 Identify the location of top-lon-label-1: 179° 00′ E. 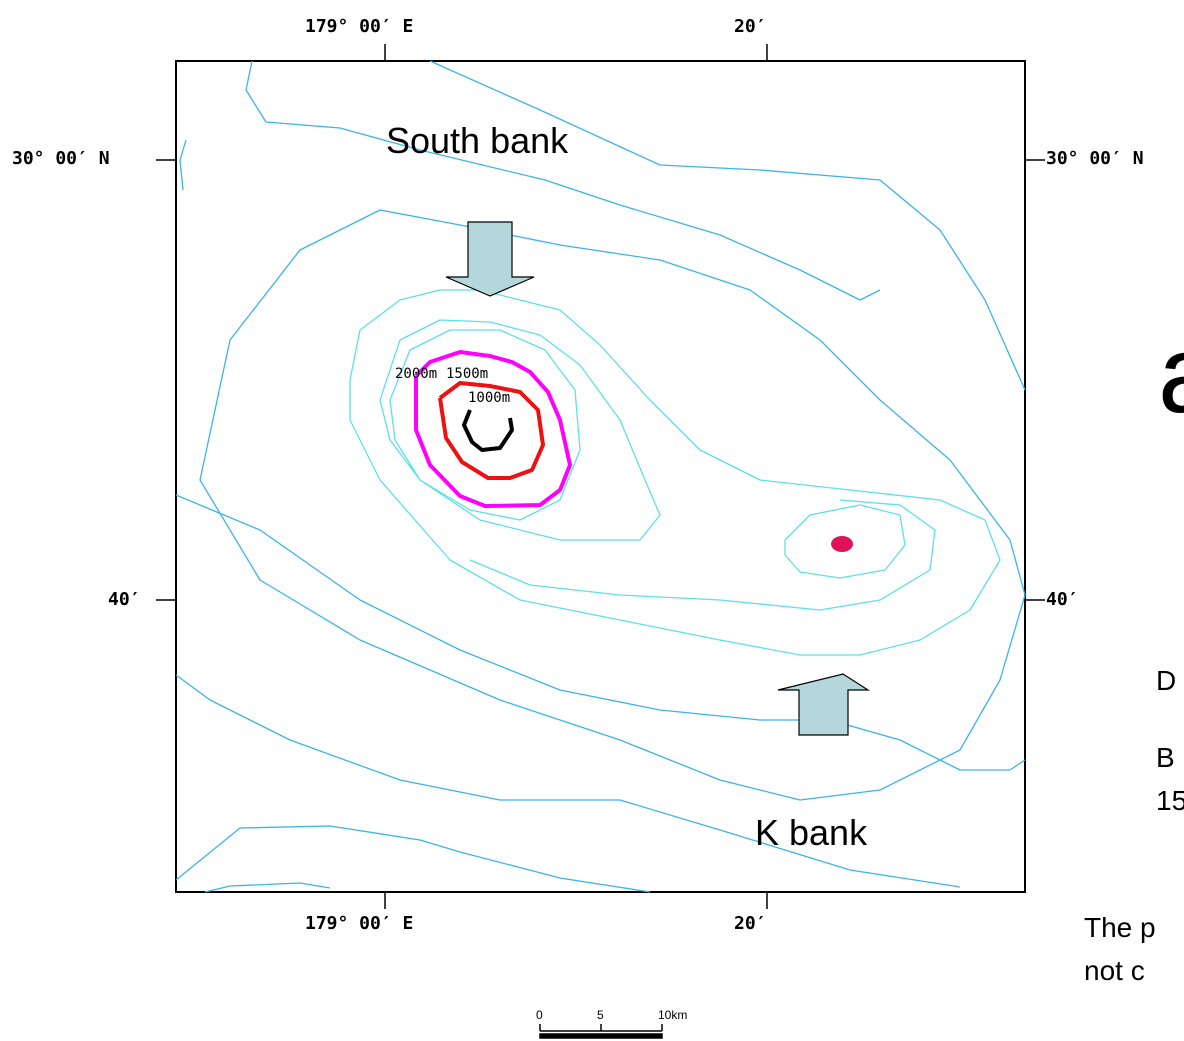
(359, 26).